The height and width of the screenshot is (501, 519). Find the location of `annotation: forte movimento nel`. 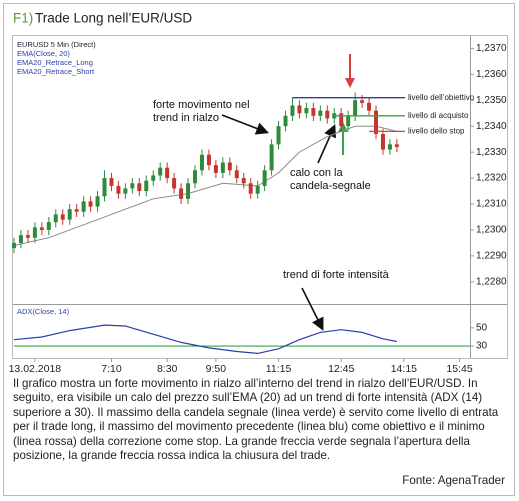

annotation: forte movimento nel is located at coordinates (201, 105).